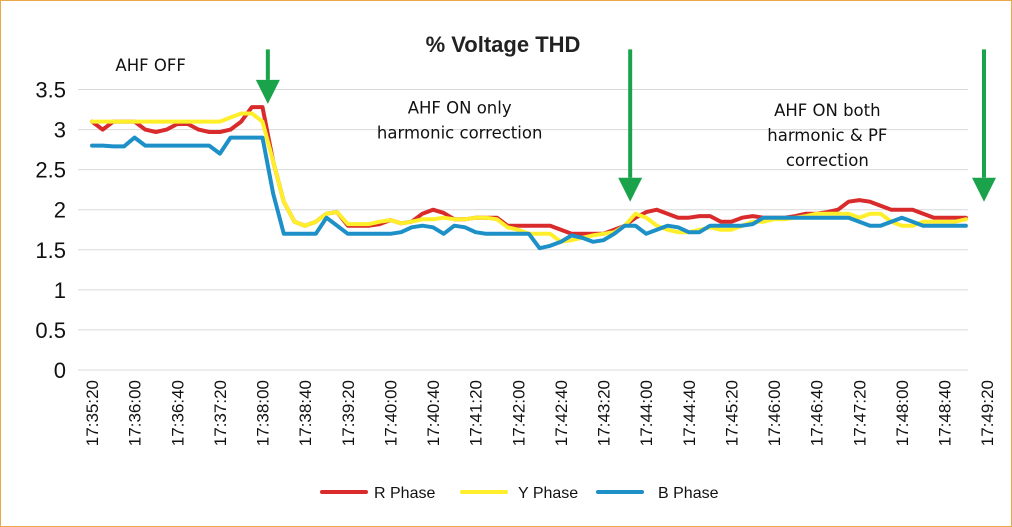  I want to click on x-tick-label: 17:43:20, so click(604, 413).